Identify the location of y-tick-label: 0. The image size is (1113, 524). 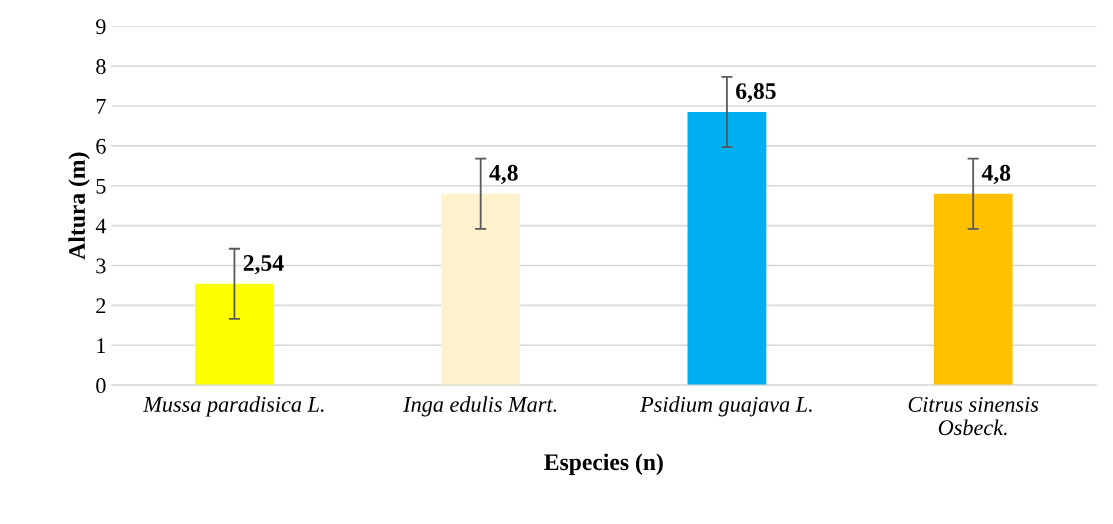
(101, 386).